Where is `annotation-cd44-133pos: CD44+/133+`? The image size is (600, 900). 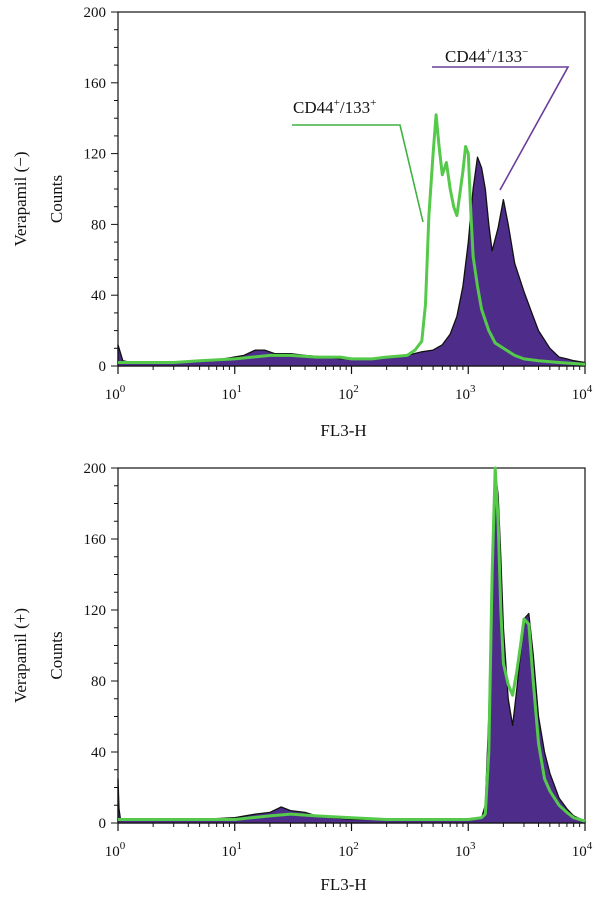
annotation-cd44-133pos: CD44+/133+ is located at coordinates (334, 107).